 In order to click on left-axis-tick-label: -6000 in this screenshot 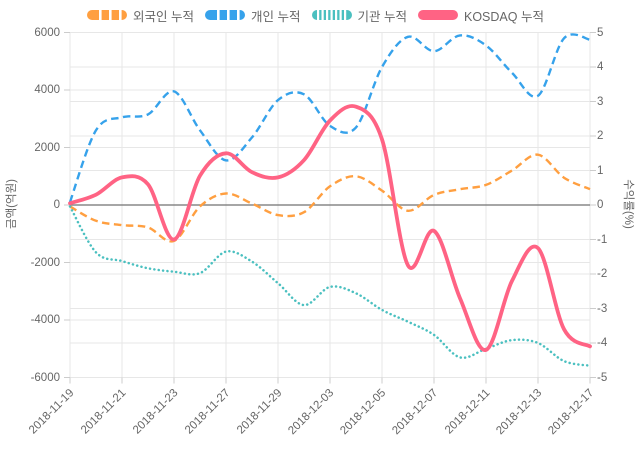, I will do `click(45, 377)`.